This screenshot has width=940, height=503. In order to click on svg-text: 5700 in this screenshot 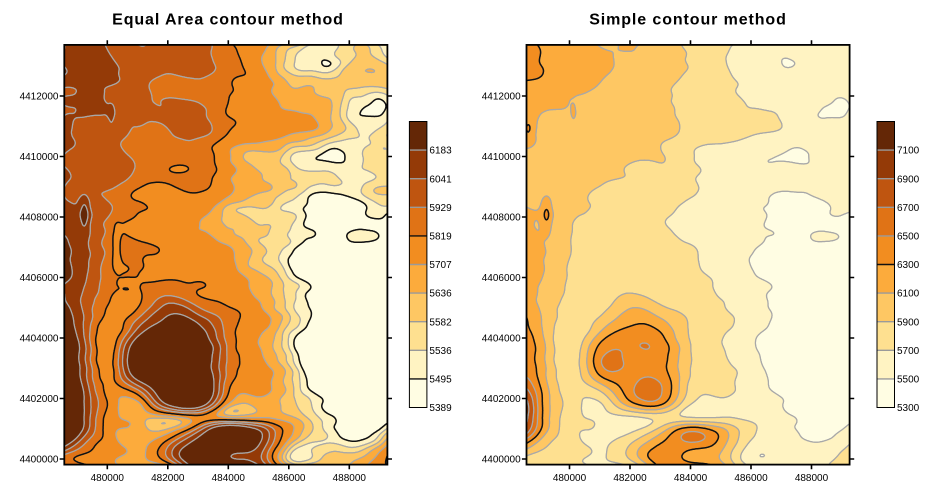, I will do `click(908, 351)`.